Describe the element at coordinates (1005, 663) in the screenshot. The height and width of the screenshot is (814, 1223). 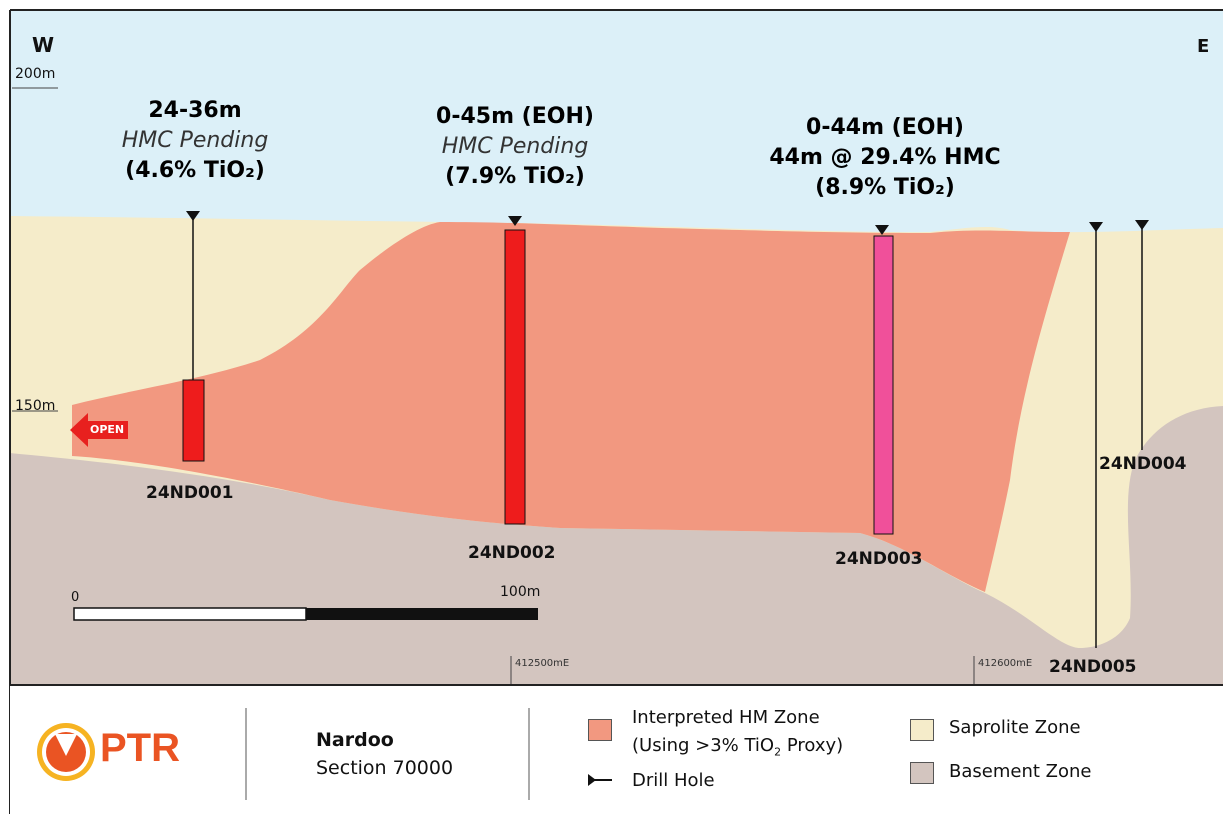
I see `easting-412600-label: 412600mE` at that location.